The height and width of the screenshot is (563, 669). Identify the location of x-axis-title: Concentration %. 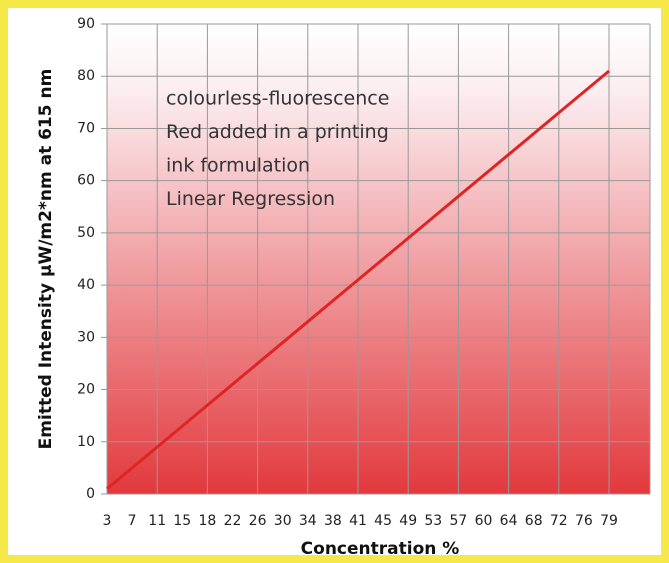
(380, 549).